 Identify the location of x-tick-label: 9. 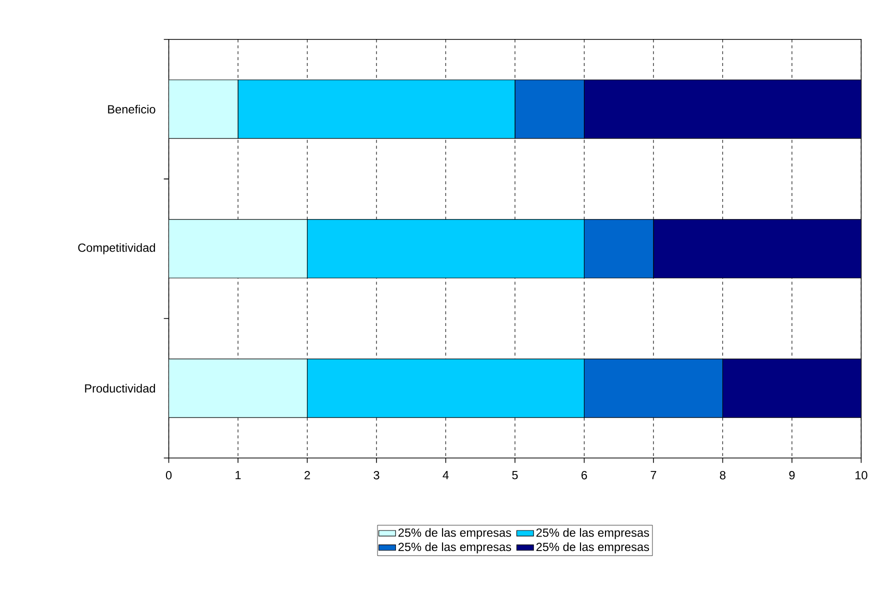
(792, 475).